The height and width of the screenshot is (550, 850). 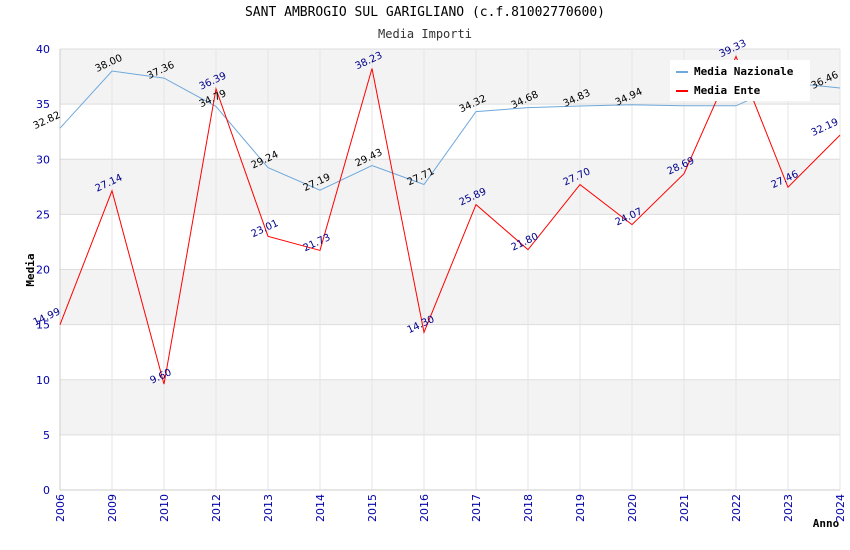 What do you see at coordinates (265, 229) in the screenshot?
I see `data-label-ente: 23.01` at bounding box center [265, 229].